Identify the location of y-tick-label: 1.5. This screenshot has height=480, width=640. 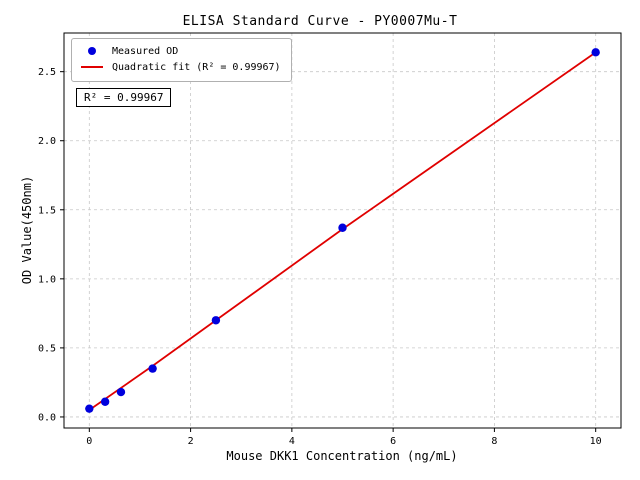
(47, 210).